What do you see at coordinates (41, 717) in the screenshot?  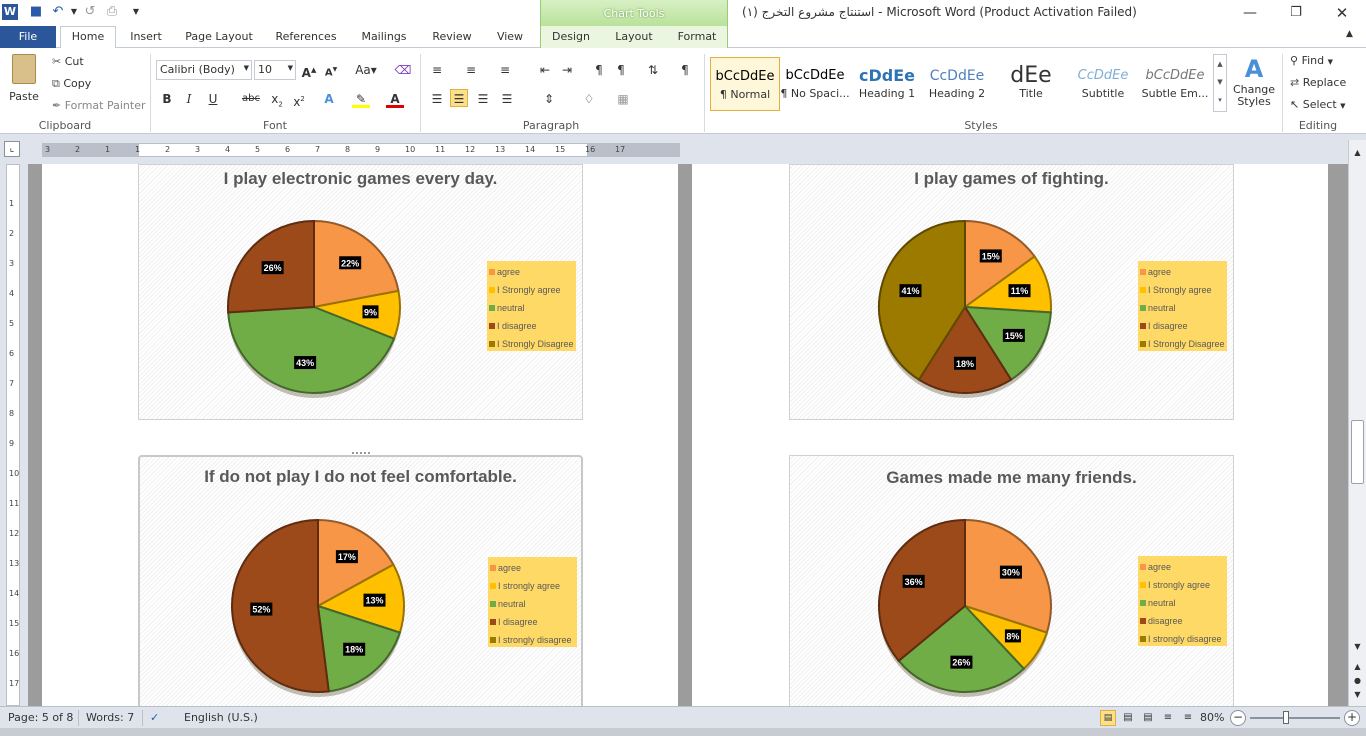 I see `page-count: Page: 5 of 8` at bounding box center [41, 717].